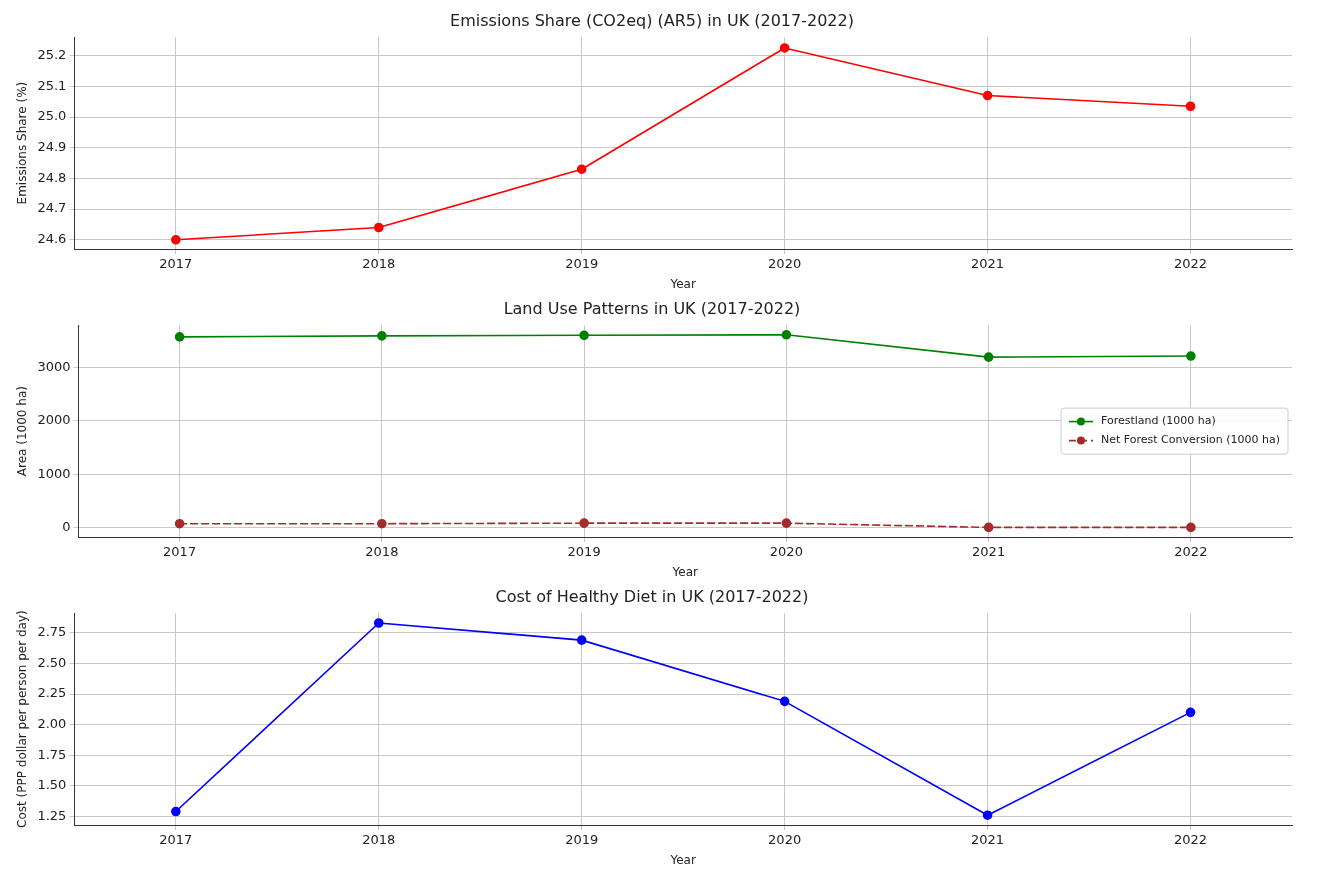  What do you see at coordinates (52, 785) in the screenshot?
I see `y-tick-label: 1.50` at bounding box center [52, 785].